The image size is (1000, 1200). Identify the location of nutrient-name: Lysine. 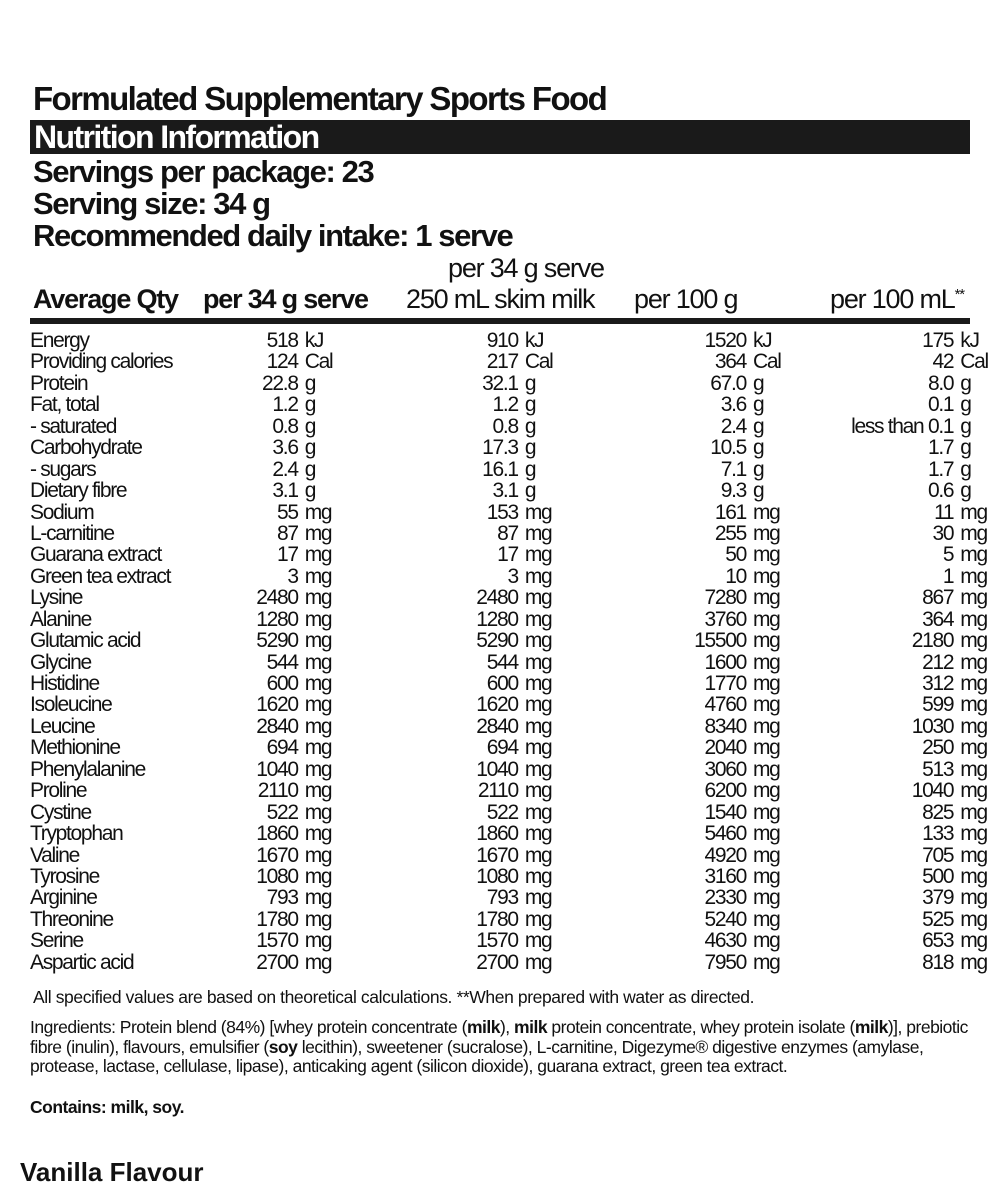
(56, 598).